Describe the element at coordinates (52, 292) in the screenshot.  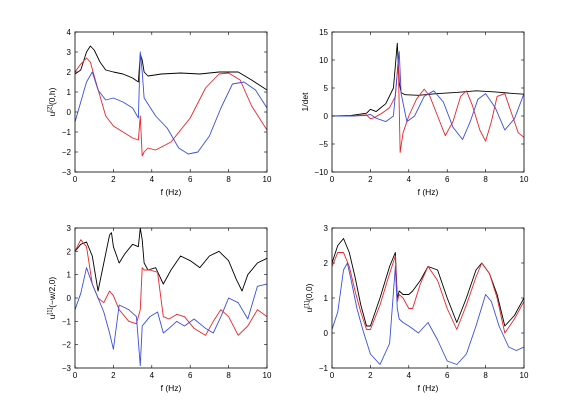
I see `y-axis-label-rest: (−w/2,0)` at that location.